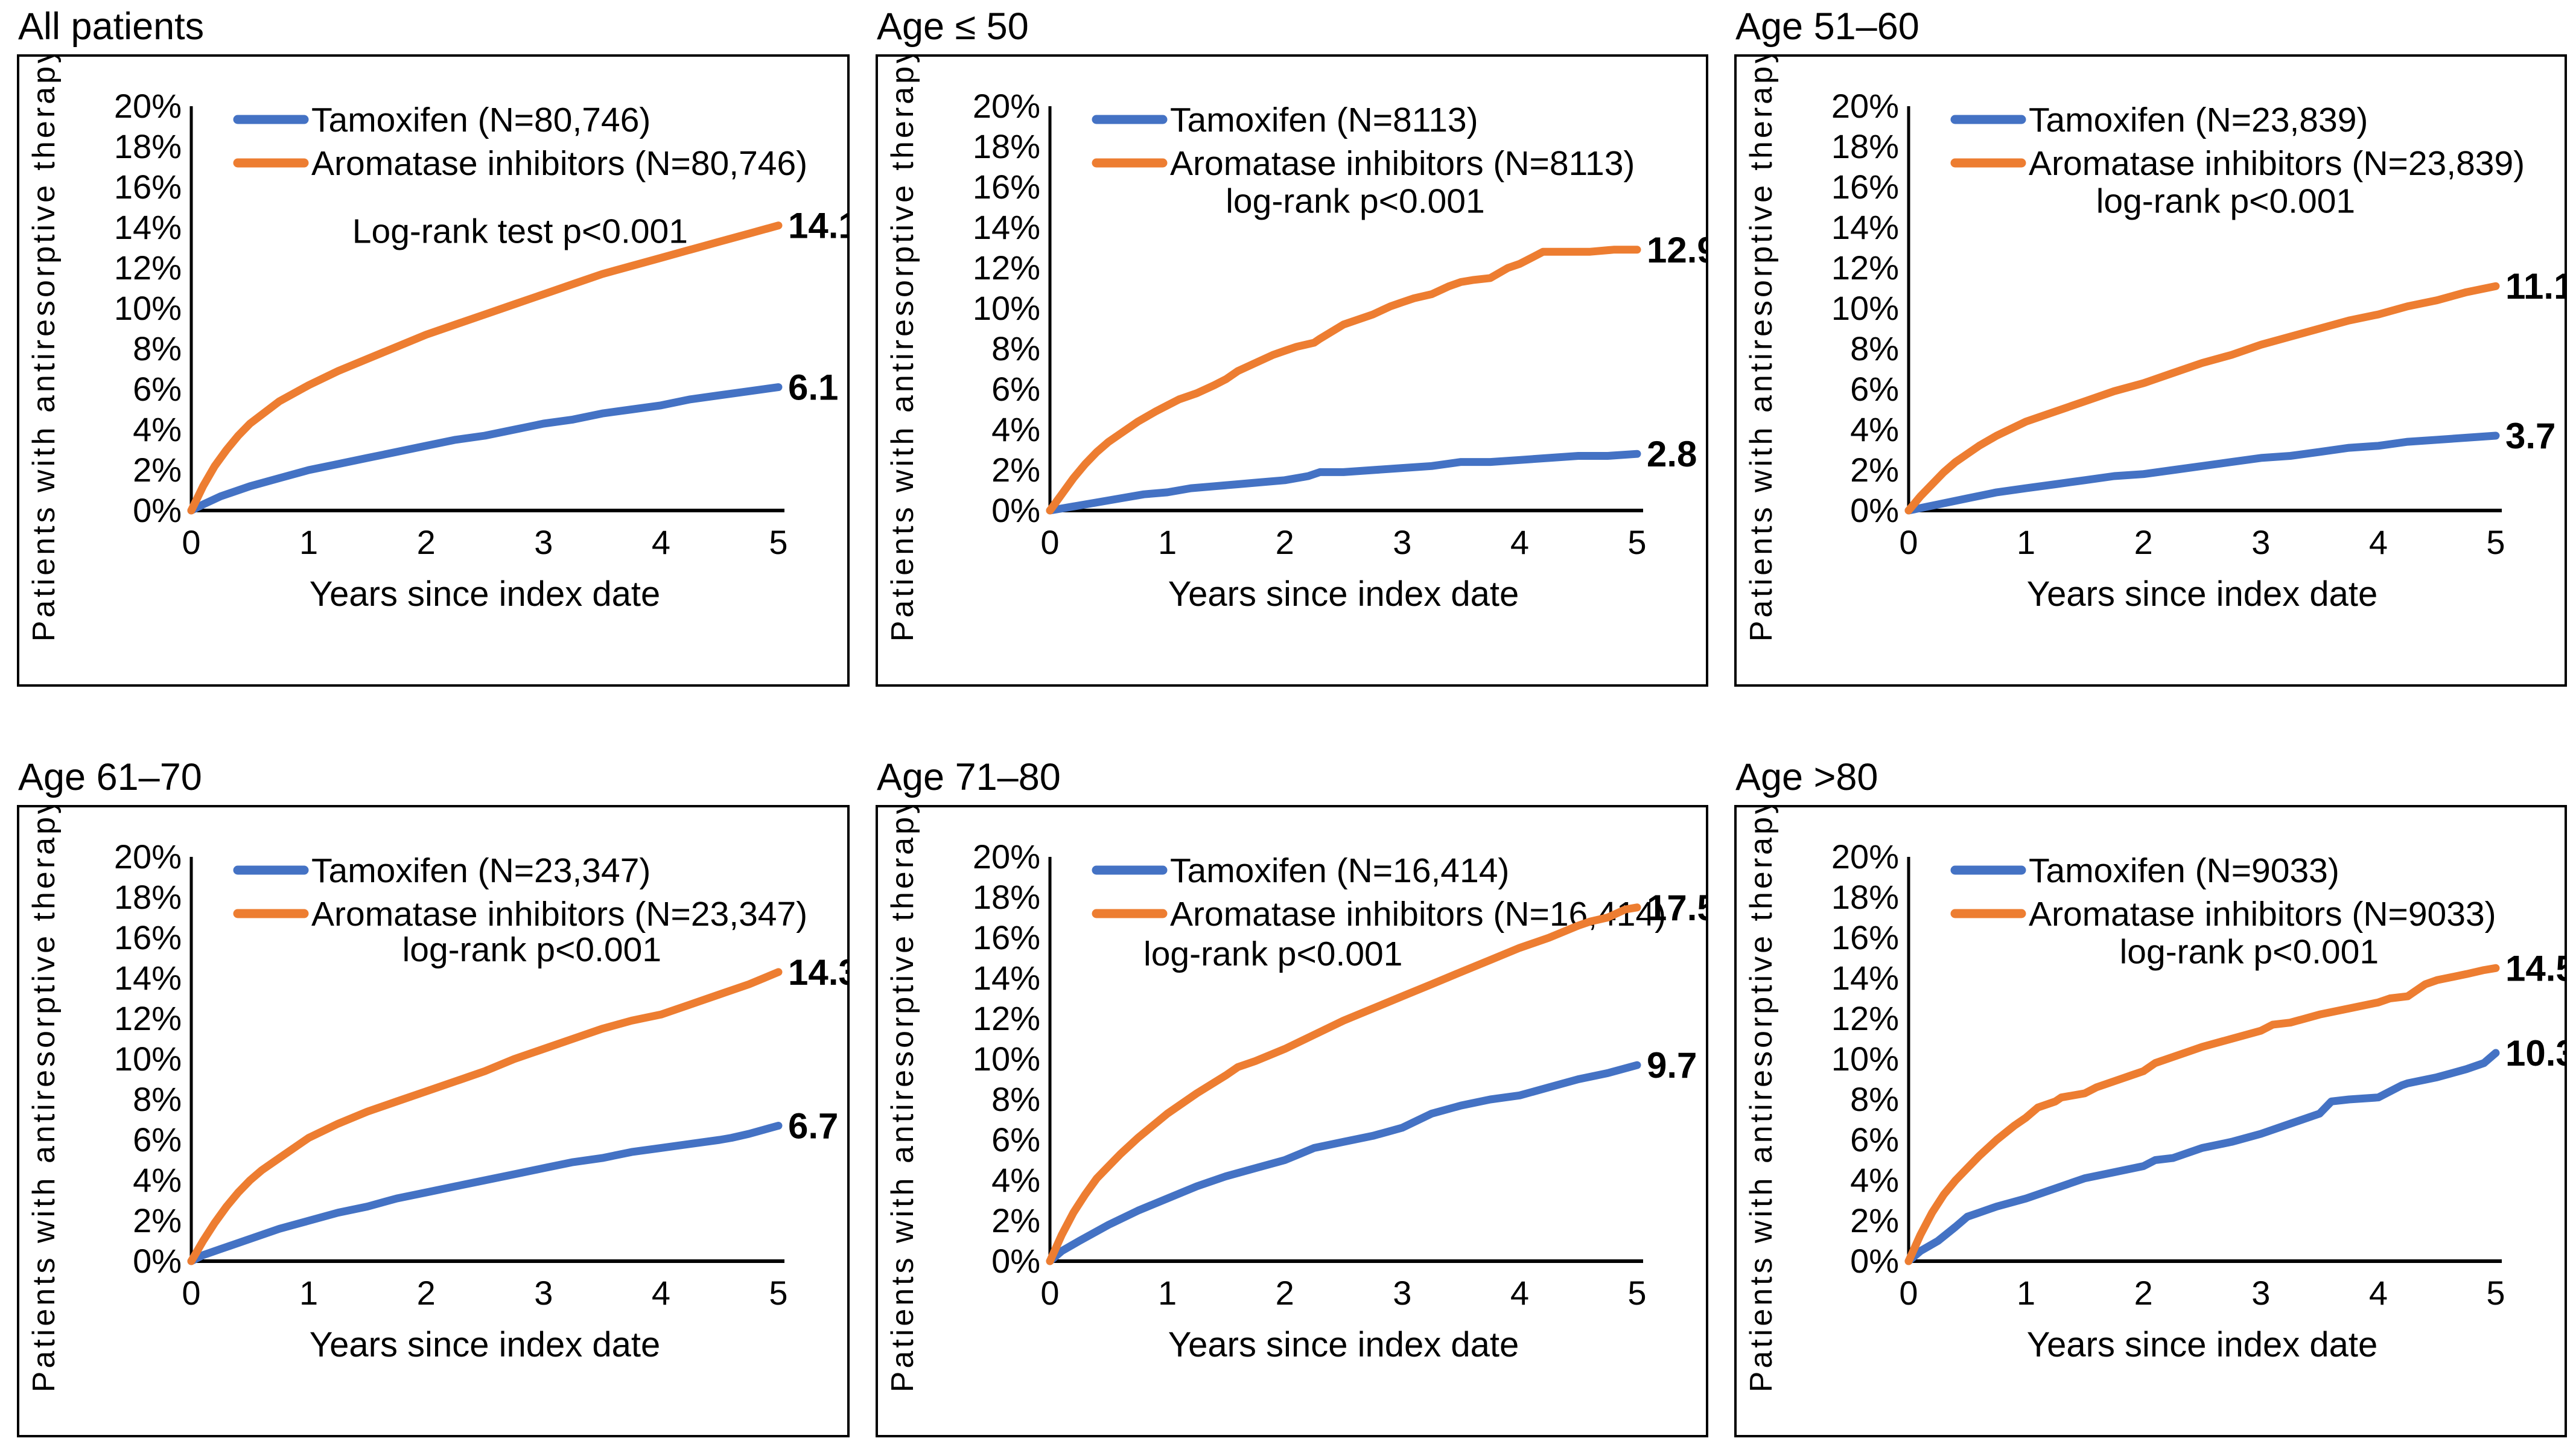 The image size is (2576, 1444). Describe the element at coordinates (1403, 163) in the screenshot. I see `legend-label: Aromatase inhibitors (N=8113)` at that location.